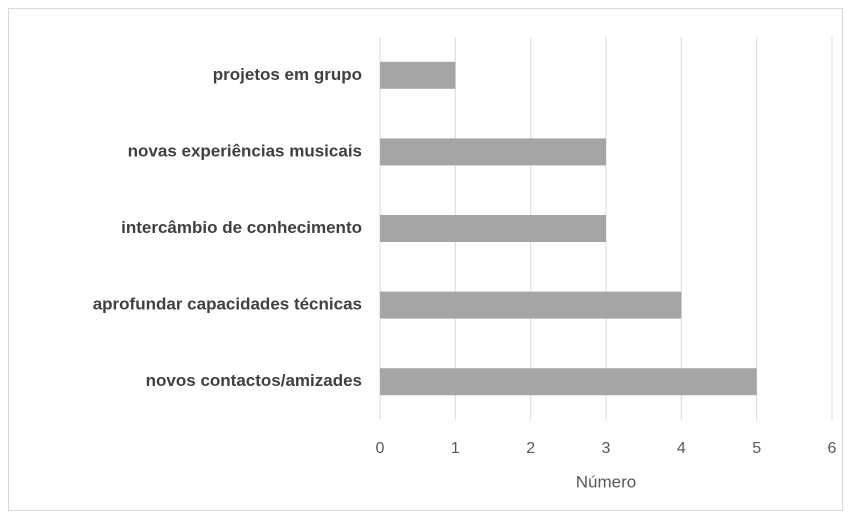  I want to click on x-tick-label: 5, so click(756, 448).